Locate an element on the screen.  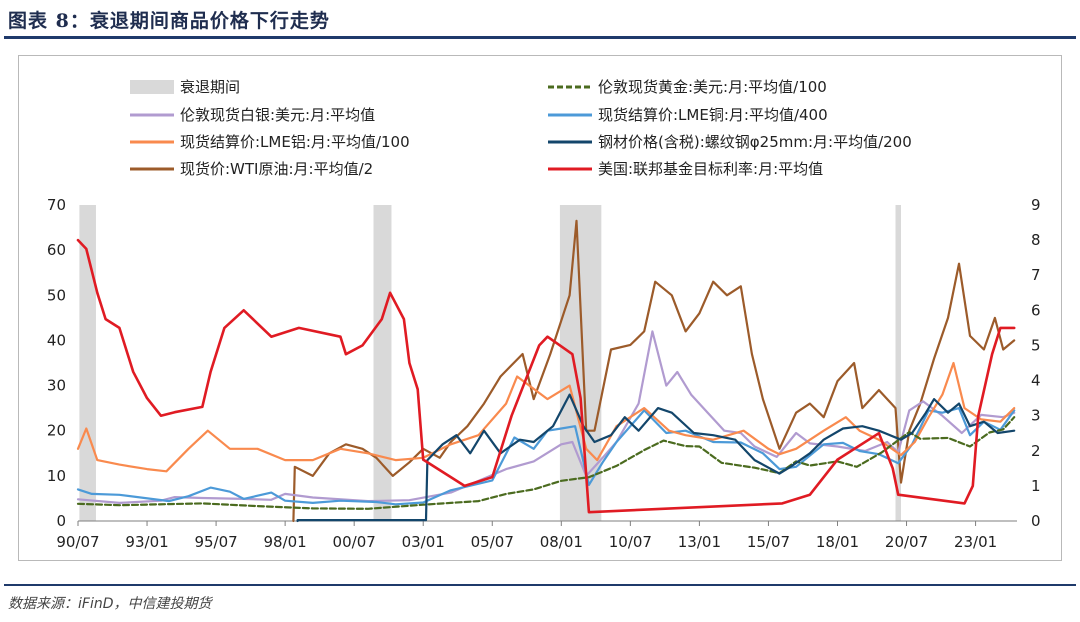
legend-label-rebar: 钢材价格(含税):螺纹钢φ25mm:月:平均值/200 is located at coordinates (755, 142).